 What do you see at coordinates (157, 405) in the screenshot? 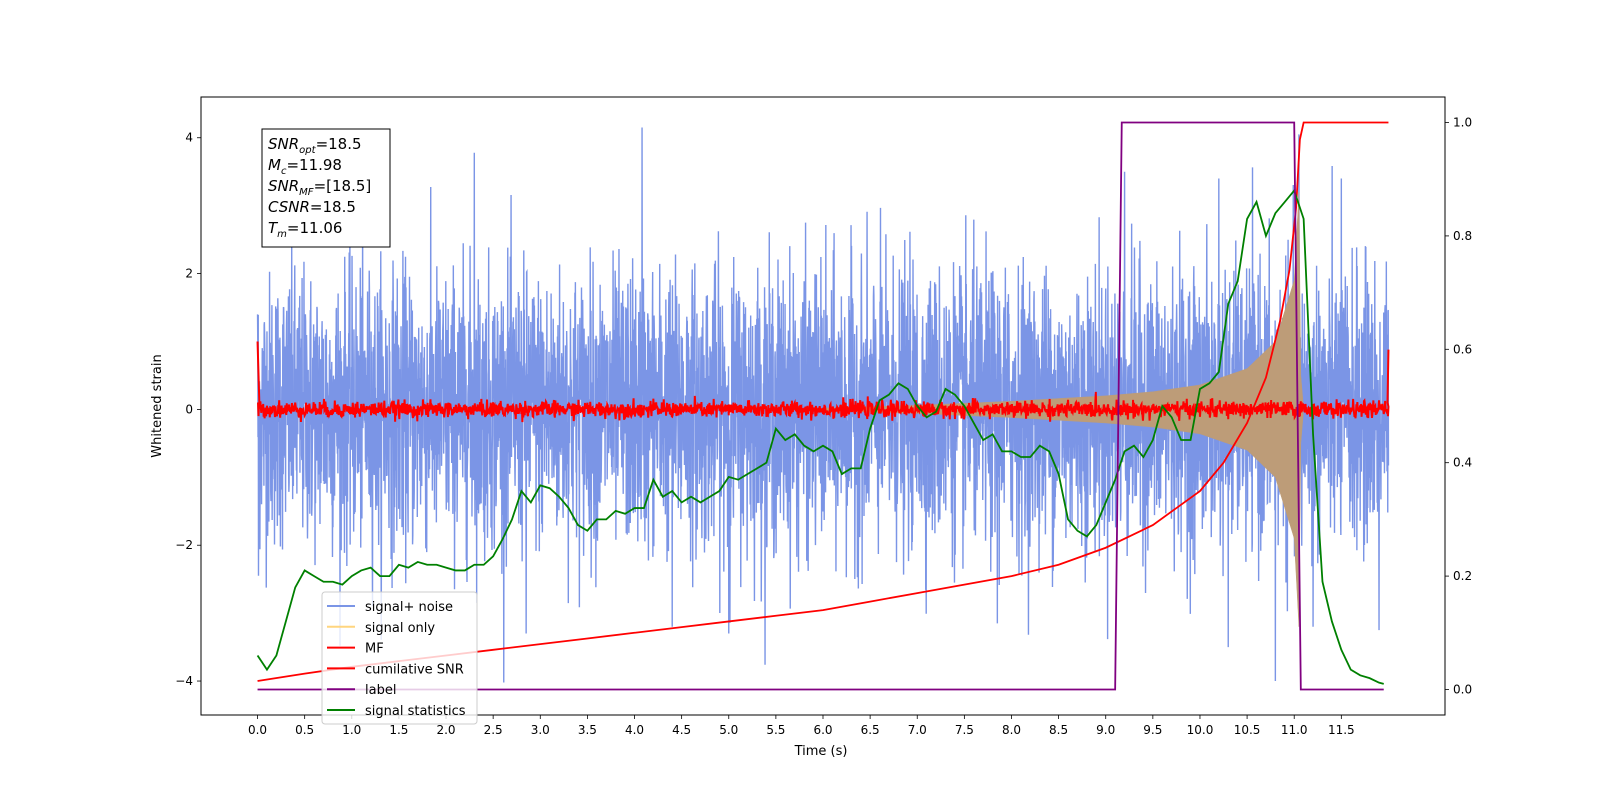
I see `y-axis-label: Whitened strain` at bounding box center [157, 405].